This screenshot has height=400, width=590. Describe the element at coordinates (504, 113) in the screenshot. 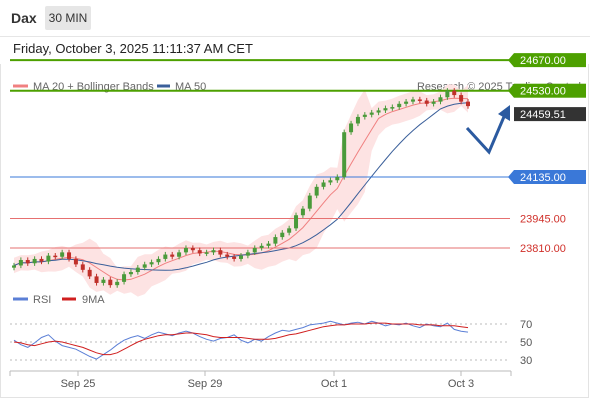

I see `forecast-arrowhead-icon` at that location.